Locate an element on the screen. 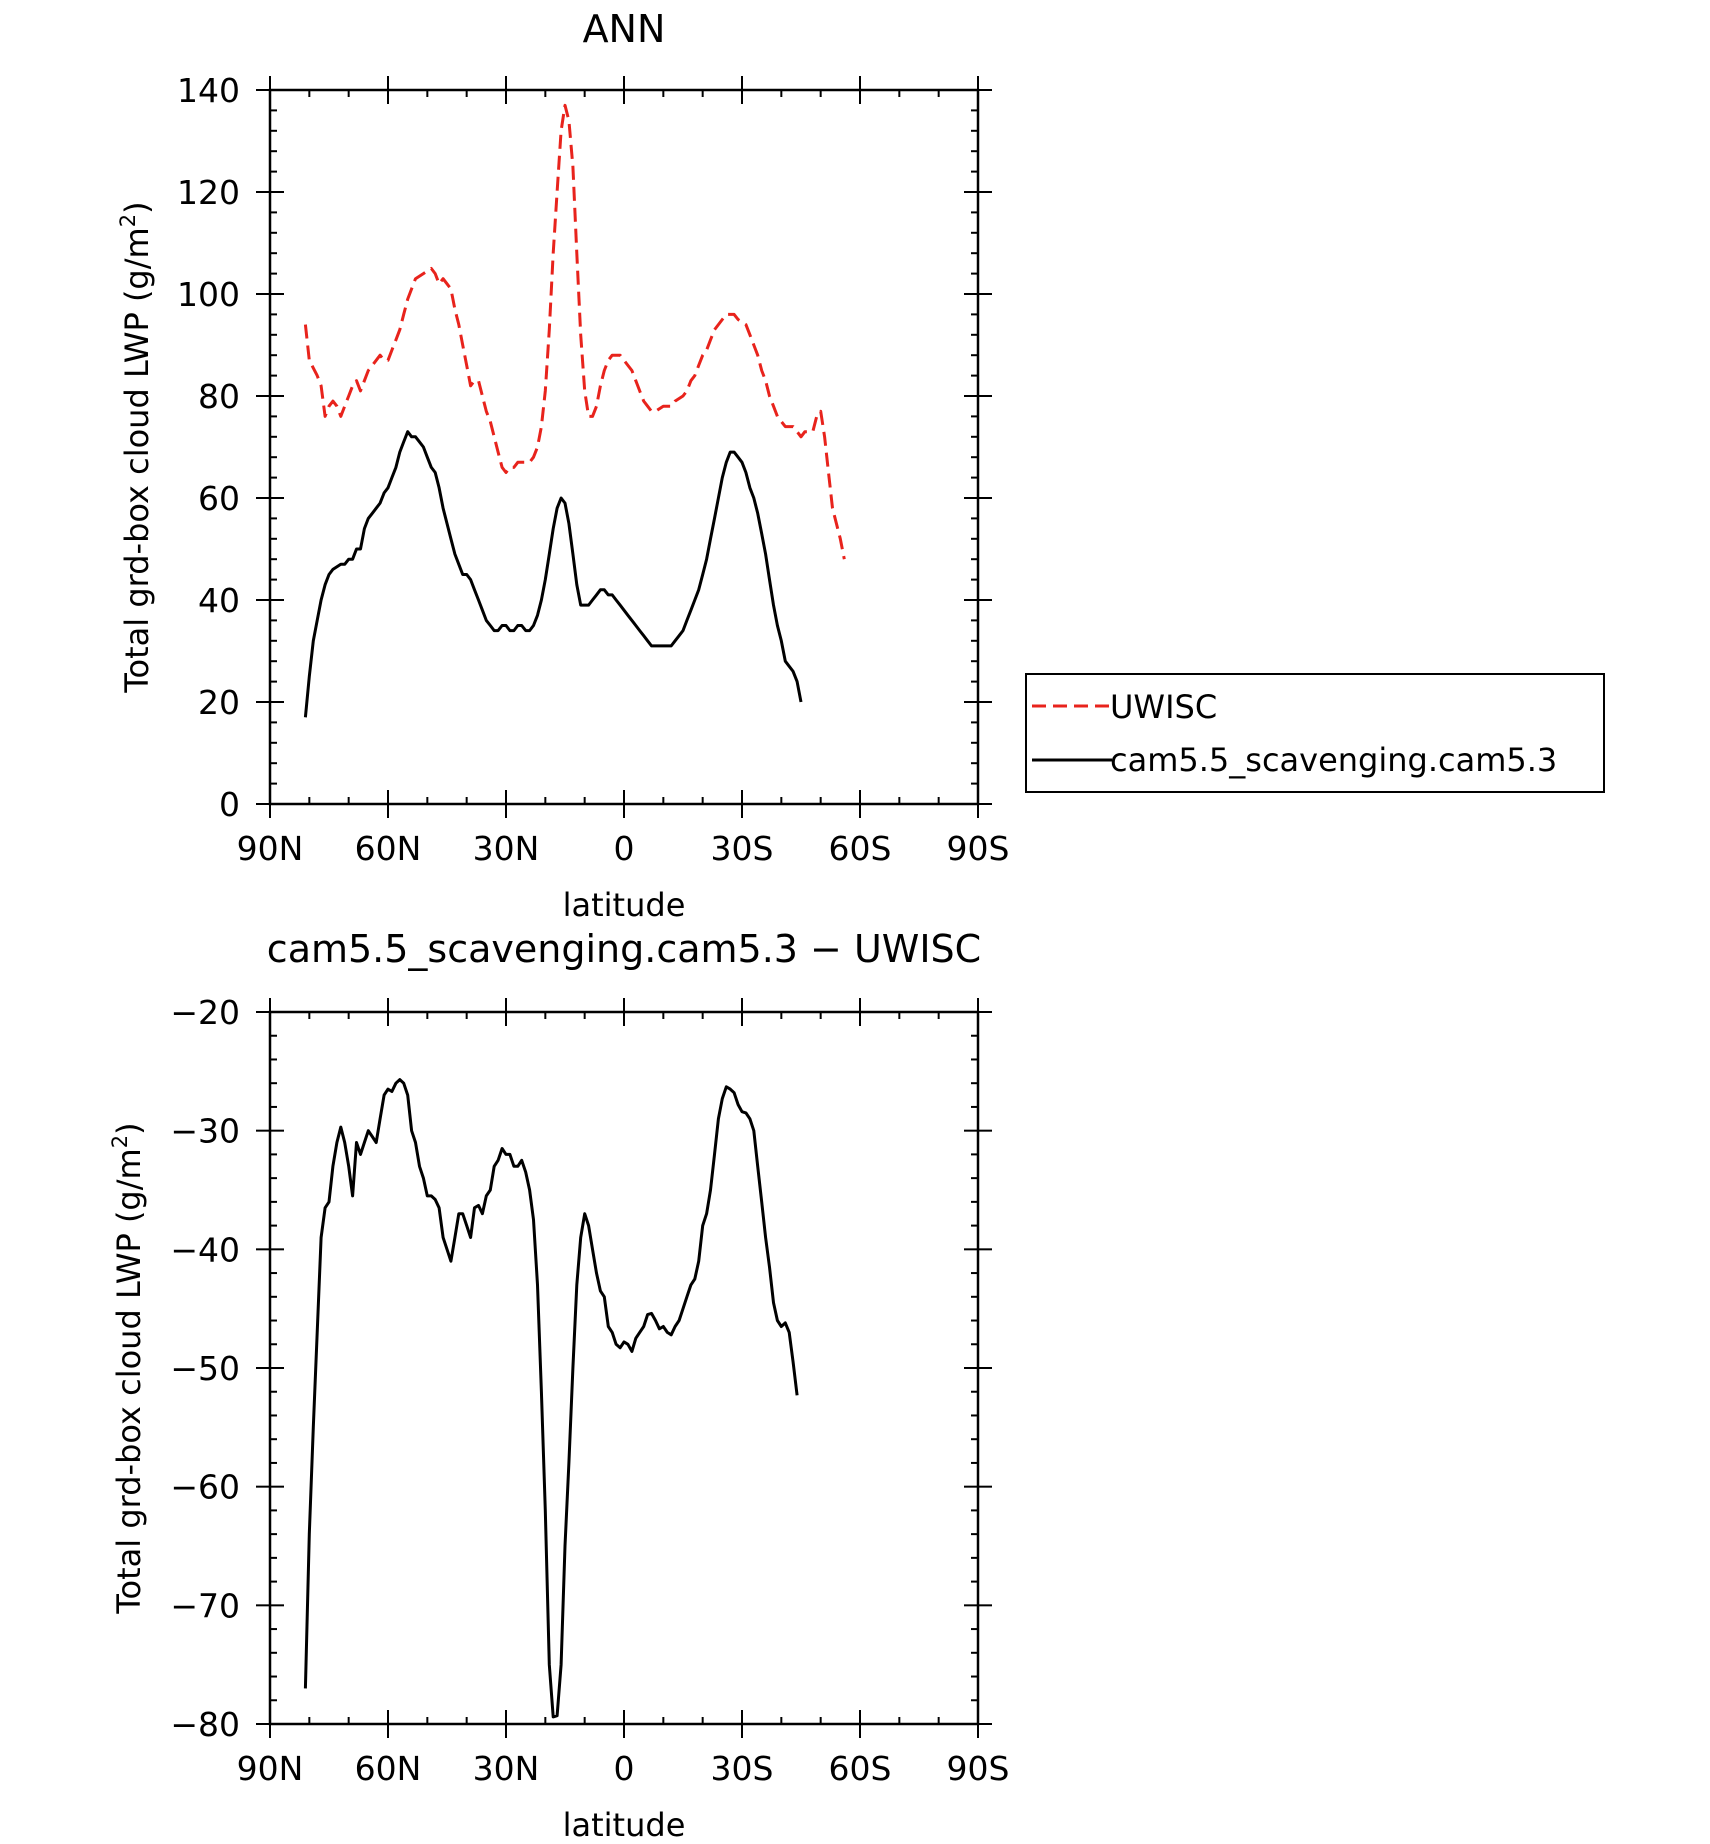  panel-bottom-xtick-labels: 90N 60N 30N 0 30S 60S 90S is located at coordinates (623, 1768).